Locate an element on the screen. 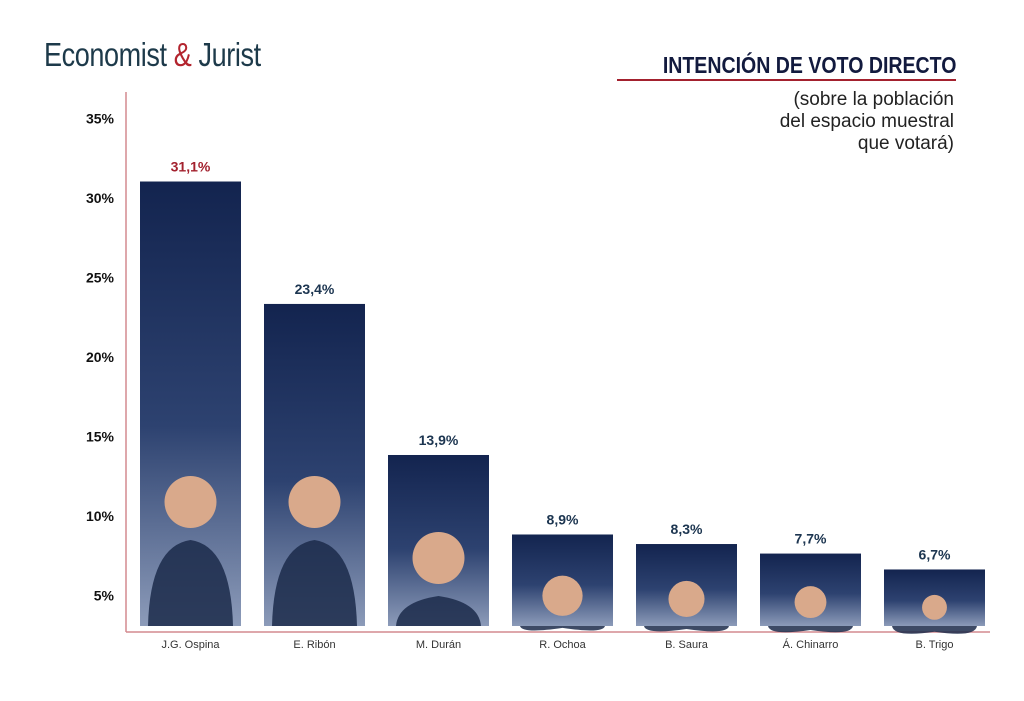 Image resolution: width=1024 pixels, height=701 pixels. value-label: 13,9% is located at coordinates (439, 440).